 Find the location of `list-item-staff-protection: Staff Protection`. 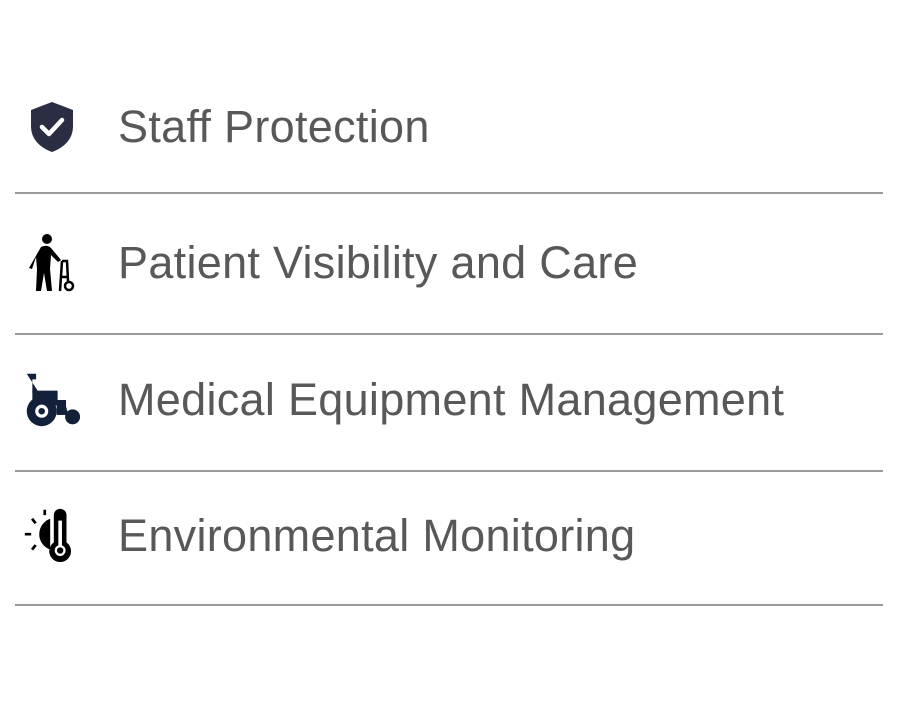

list-item-staff-protection: Staff Protection is located at coordinates (449, 127).